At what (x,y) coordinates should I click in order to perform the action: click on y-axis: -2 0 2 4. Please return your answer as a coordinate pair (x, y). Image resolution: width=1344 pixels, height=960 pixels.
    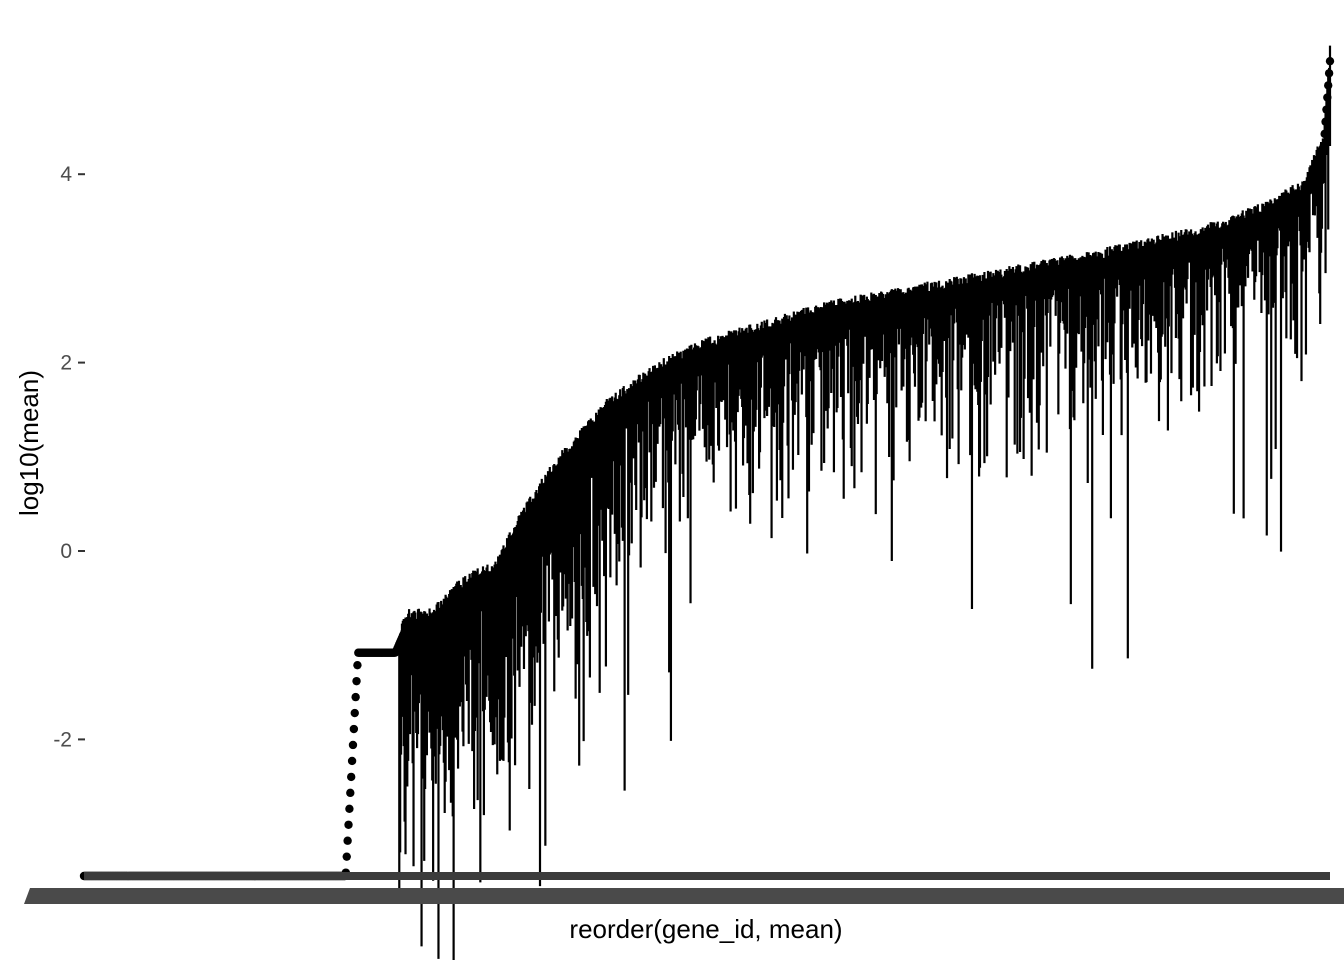
    Looking at the image, I should click on (69, 457).